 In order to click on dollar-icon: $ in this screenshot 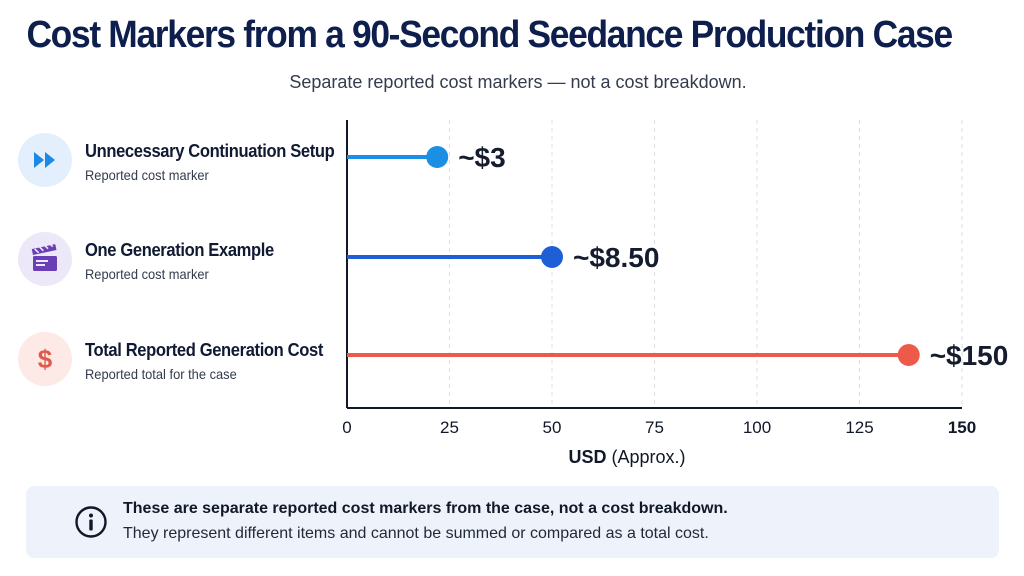, I will do `click(45, 359)`.